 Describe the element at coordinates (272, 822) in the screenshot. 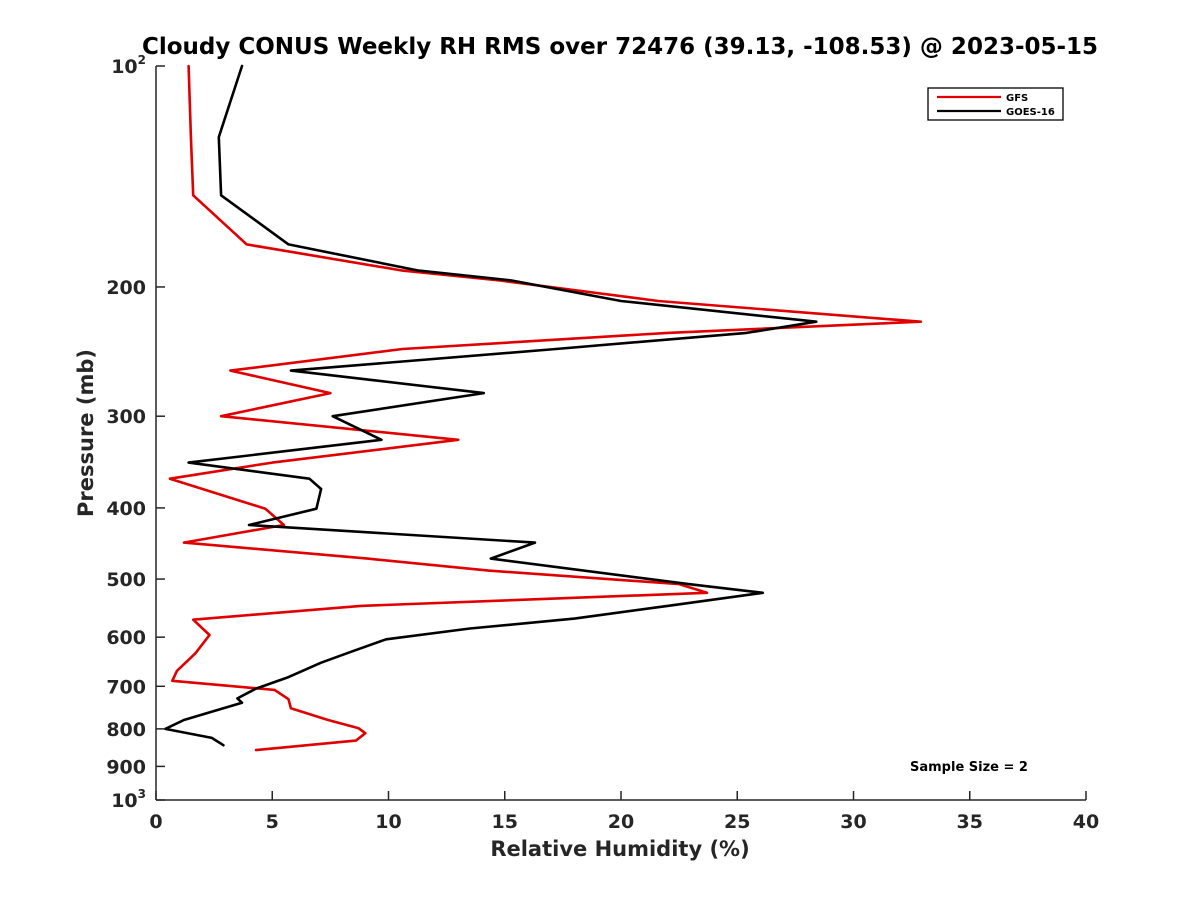

I see `x-tick-label: 5` at that location.